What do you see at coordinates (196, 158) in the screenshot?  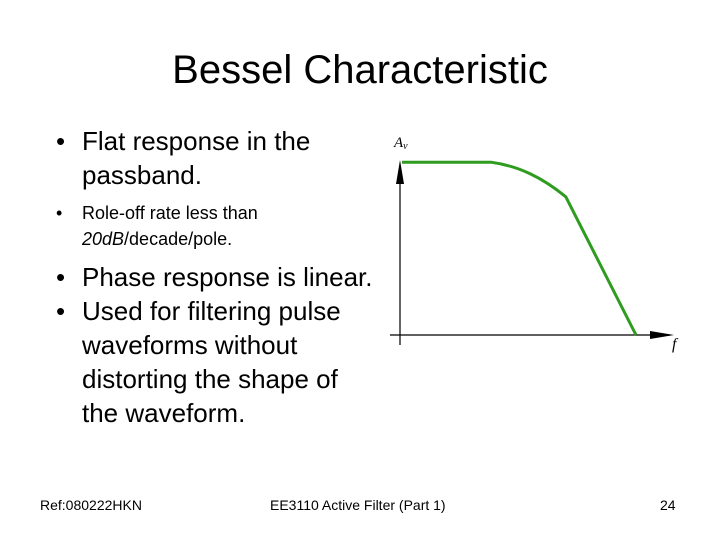 I see `bullet-text: Flat response in the passband.` at bounding box center [196, 158].